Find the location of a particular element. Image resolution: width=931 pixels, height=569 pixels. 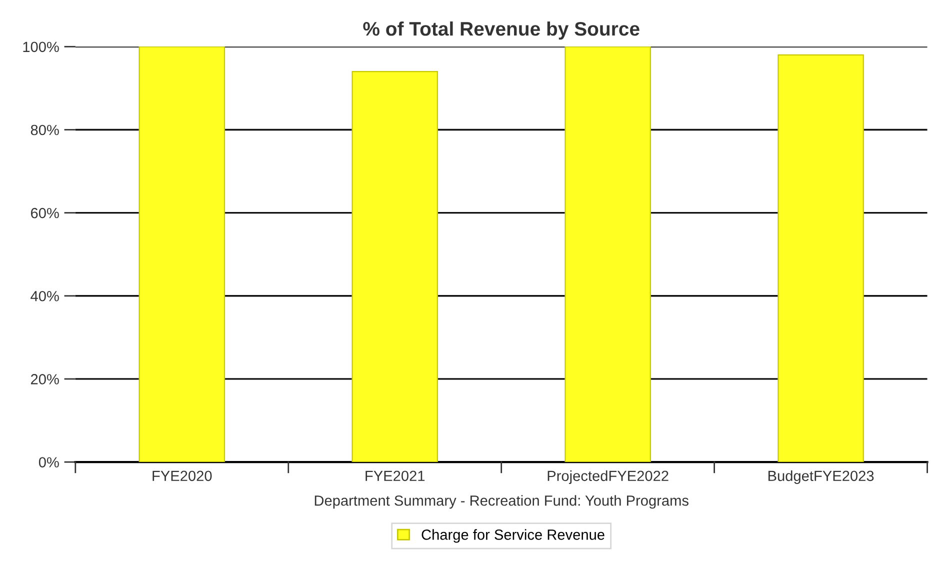

x-tick-label: BudgetFYE2023 is located at coordinates (821, 477).